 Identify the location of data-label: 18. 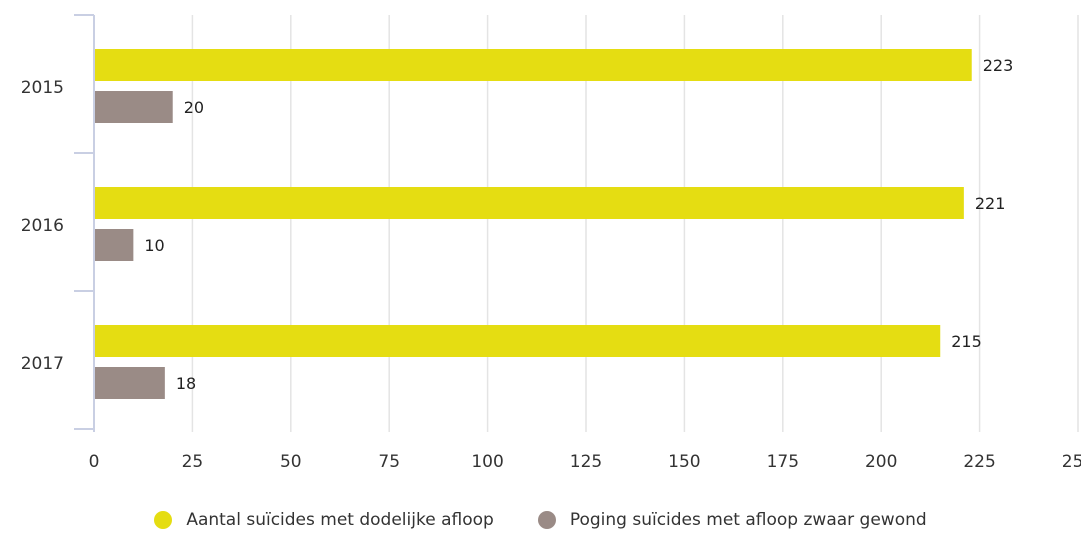
(186, 383).